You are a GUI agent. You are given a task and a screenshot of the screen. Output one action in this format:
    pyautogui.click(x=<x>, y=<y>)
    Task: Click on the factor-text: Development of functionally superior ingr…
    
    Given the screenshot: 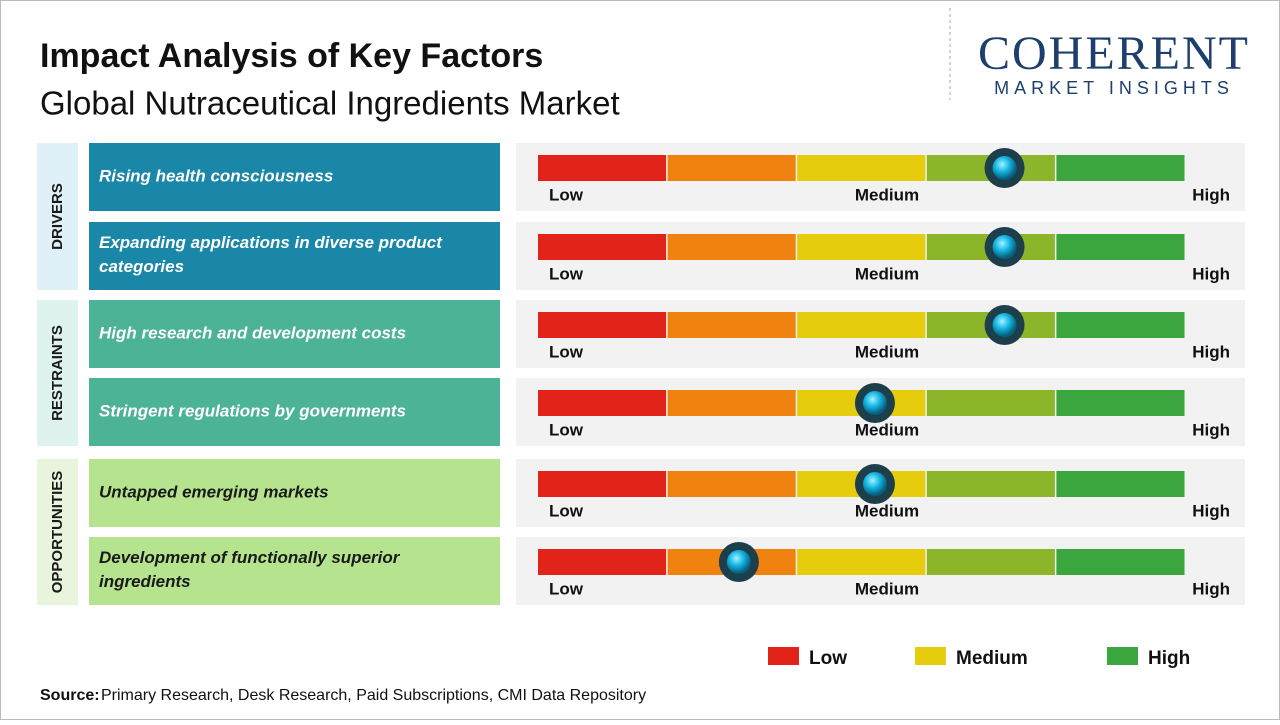 What is the action you would take?
    pyautogui.click(x=250, y=569)
    